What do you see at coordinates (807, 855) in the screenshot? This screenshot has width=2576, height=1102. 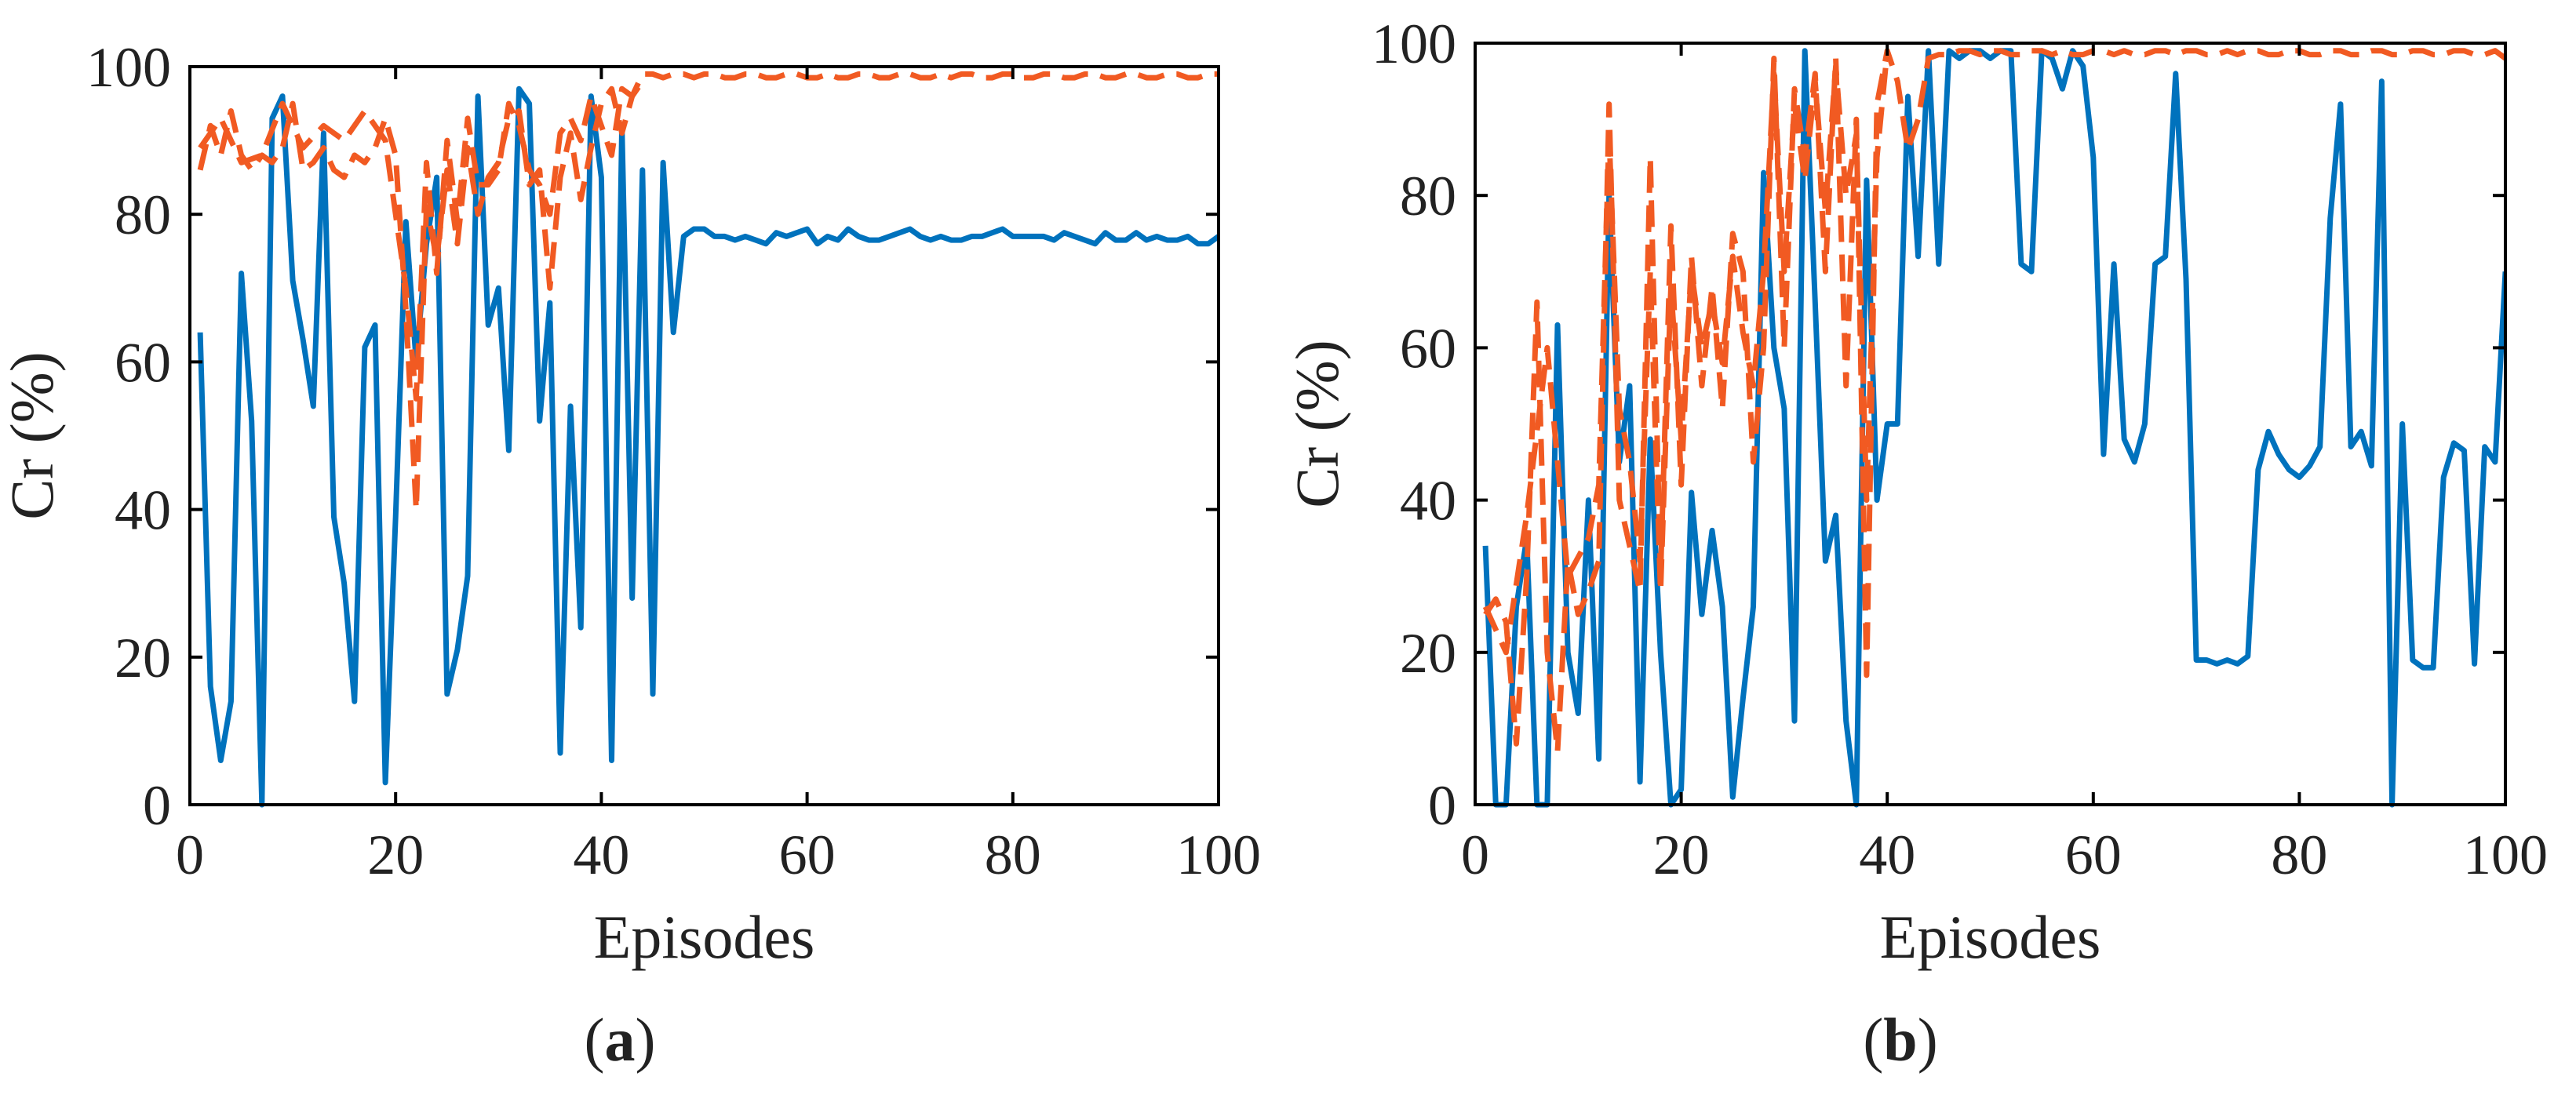 I see `x-tick-label-a-60: 60` at bounding box center [807, 855].